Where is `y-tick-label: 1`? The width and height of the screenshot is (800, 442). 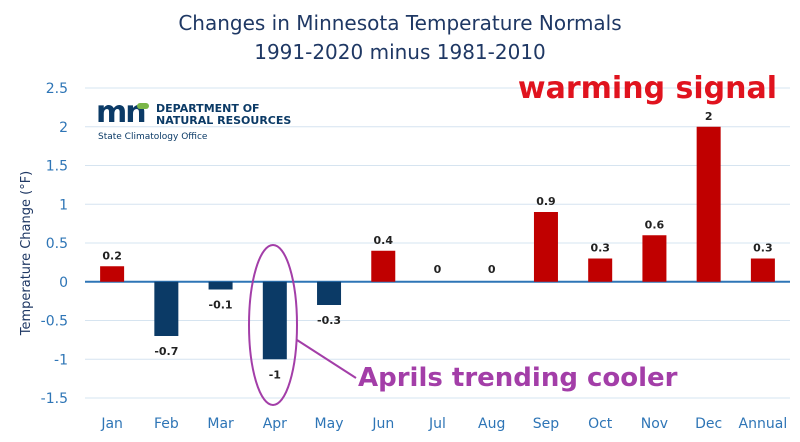 y-tick-label: 1 is located at coordinates (63, 205).